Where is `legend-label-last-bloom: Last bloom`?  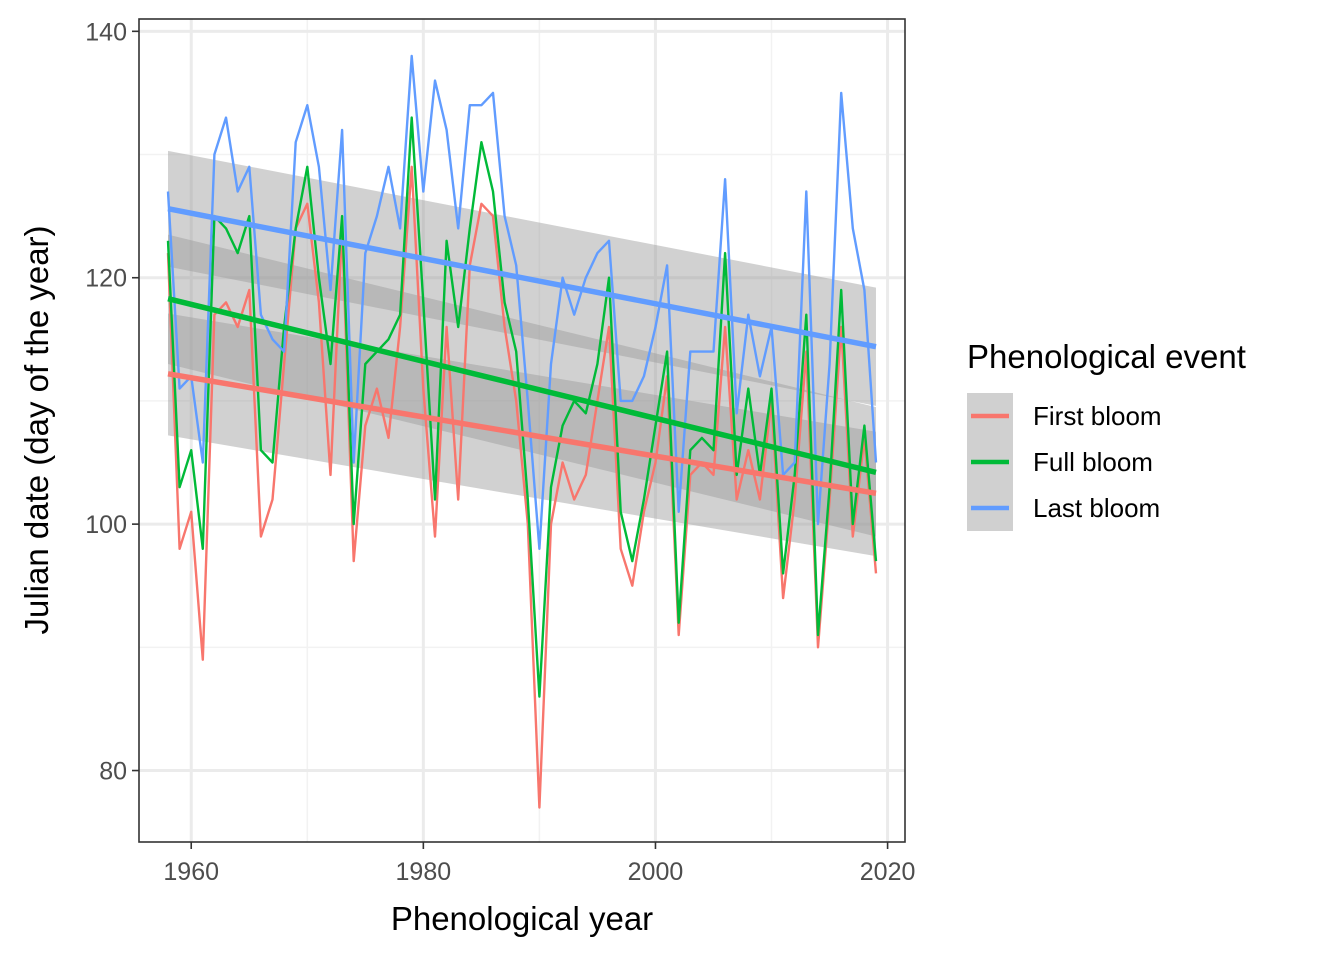 legend-label-last-bloom: Last bloom is located at coordinates (1096, 508).